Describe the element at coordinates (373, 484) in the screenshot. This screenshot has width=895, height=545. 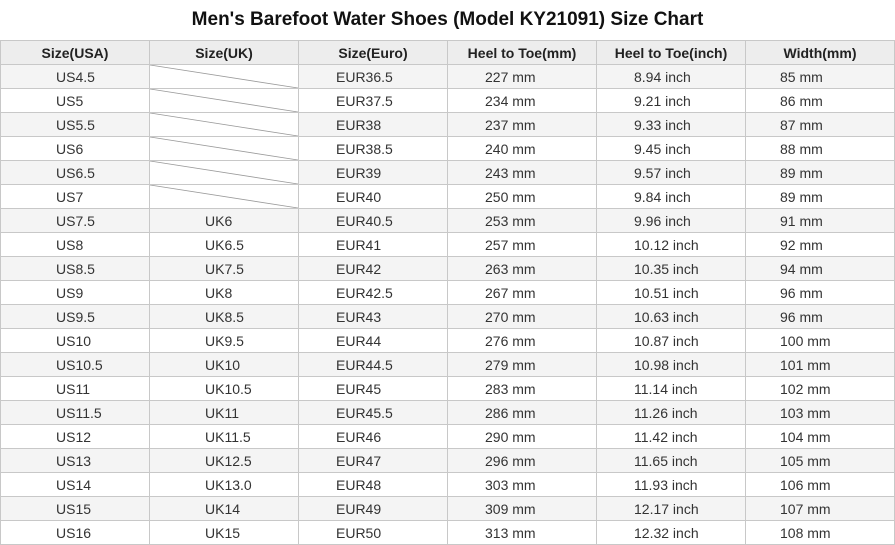
I see `cell-size-euro: EUR48` at that location.